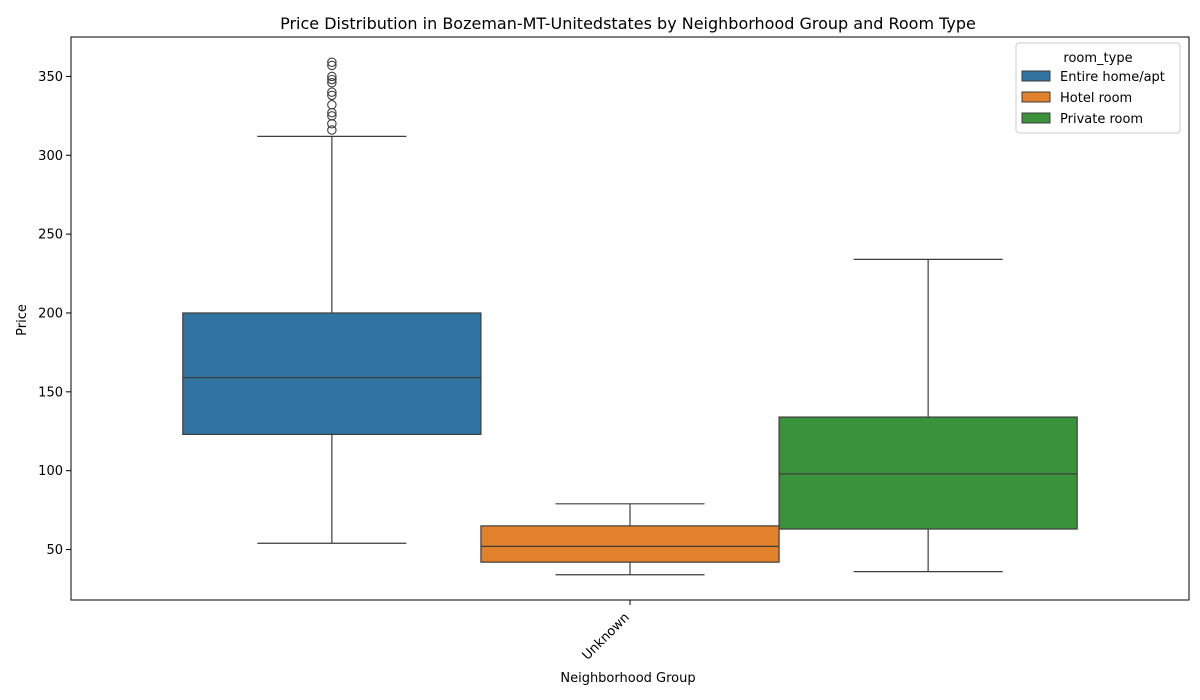  What do you see at coordinates (50, 392) in the screenshot?
I see `y-tick-label: 150` at bounding box center [50, 392].